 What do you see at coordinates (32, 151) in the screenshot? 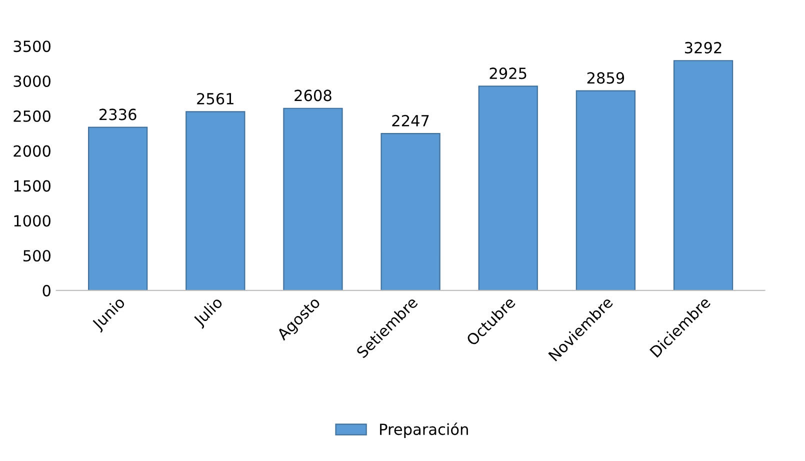
I see `y-tick-label: 2000` at bounding box center [32, 151].